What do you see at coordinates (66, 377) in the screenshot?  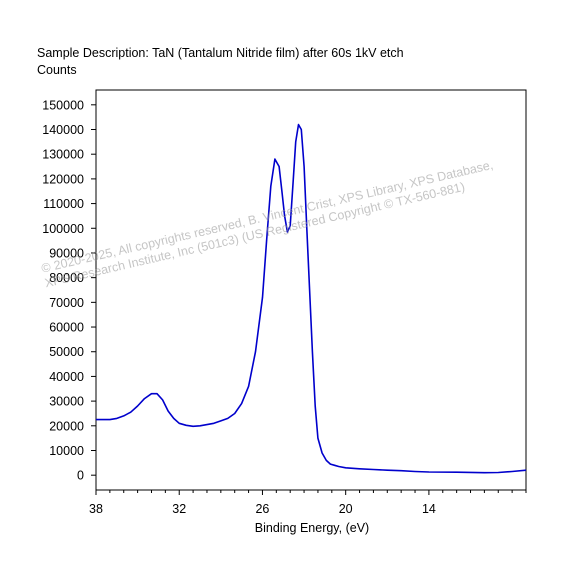 I see `y-tick-label: 40000` at bounding box center [66, 377].